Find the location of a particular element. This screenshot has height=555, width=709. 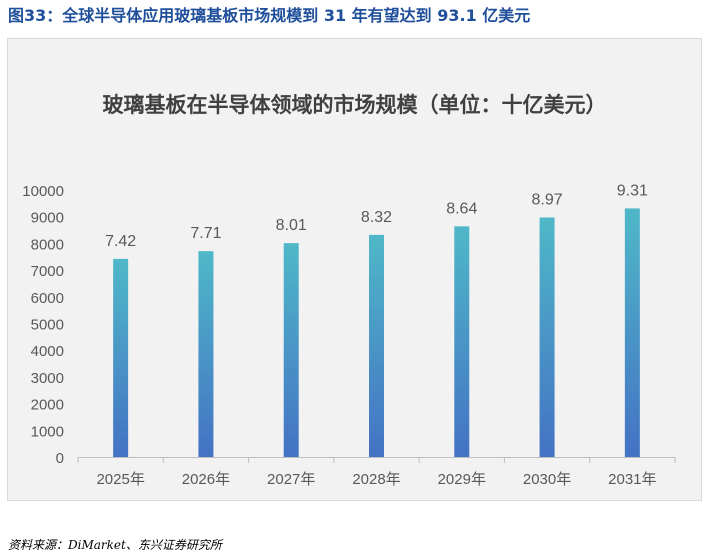

x-tick-label: 2028年 is located at coordinates (376, 479).